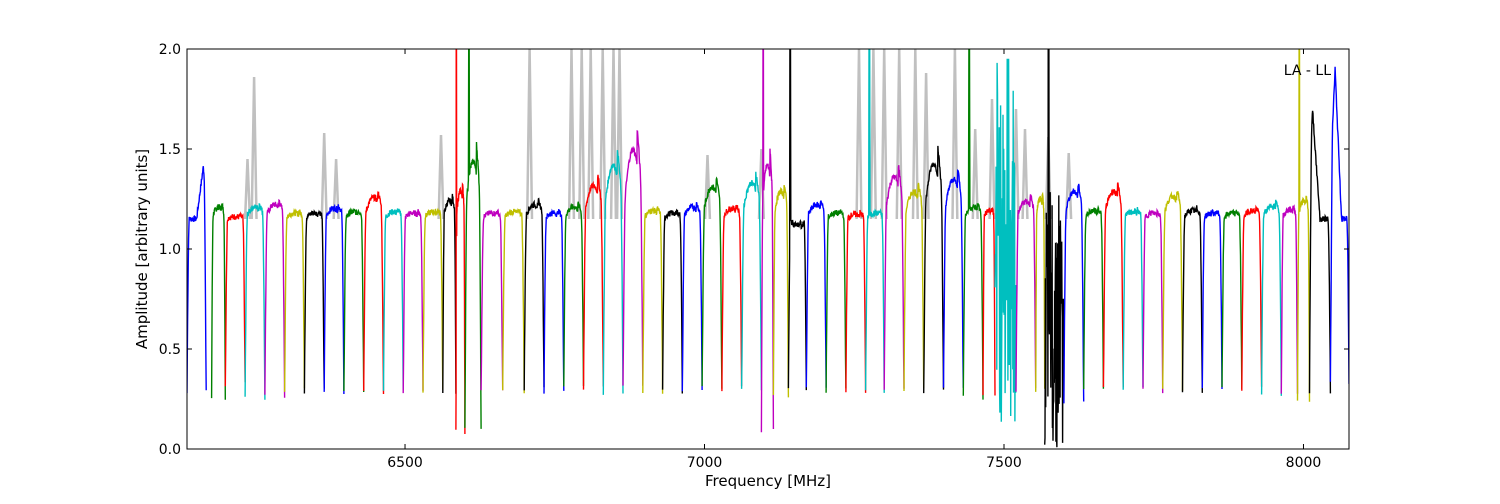  Describe the element at coordinates (170, 450) in the screenshot. I see `y-tick-label-0: 0.0` at that location.